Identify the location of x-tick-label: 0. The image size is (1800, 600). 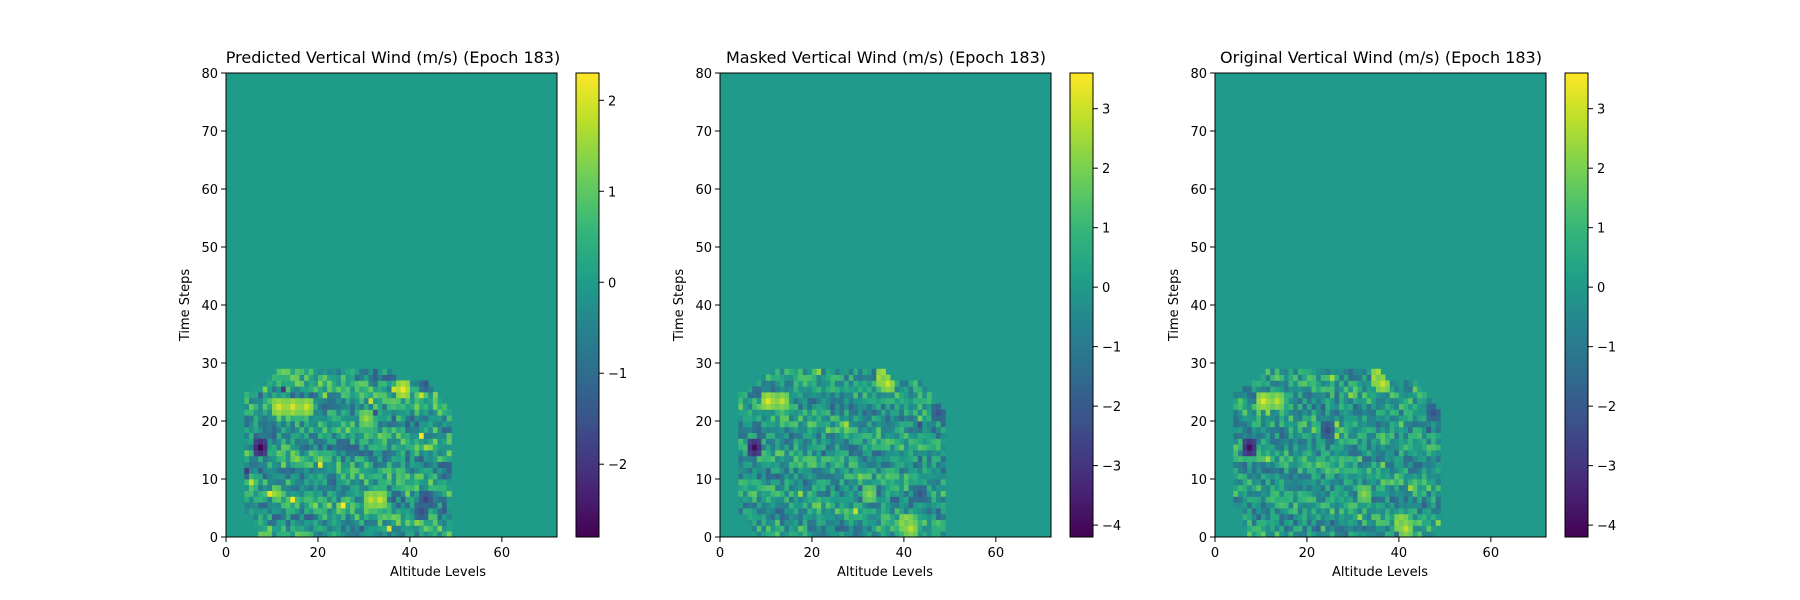
(1215, 553).